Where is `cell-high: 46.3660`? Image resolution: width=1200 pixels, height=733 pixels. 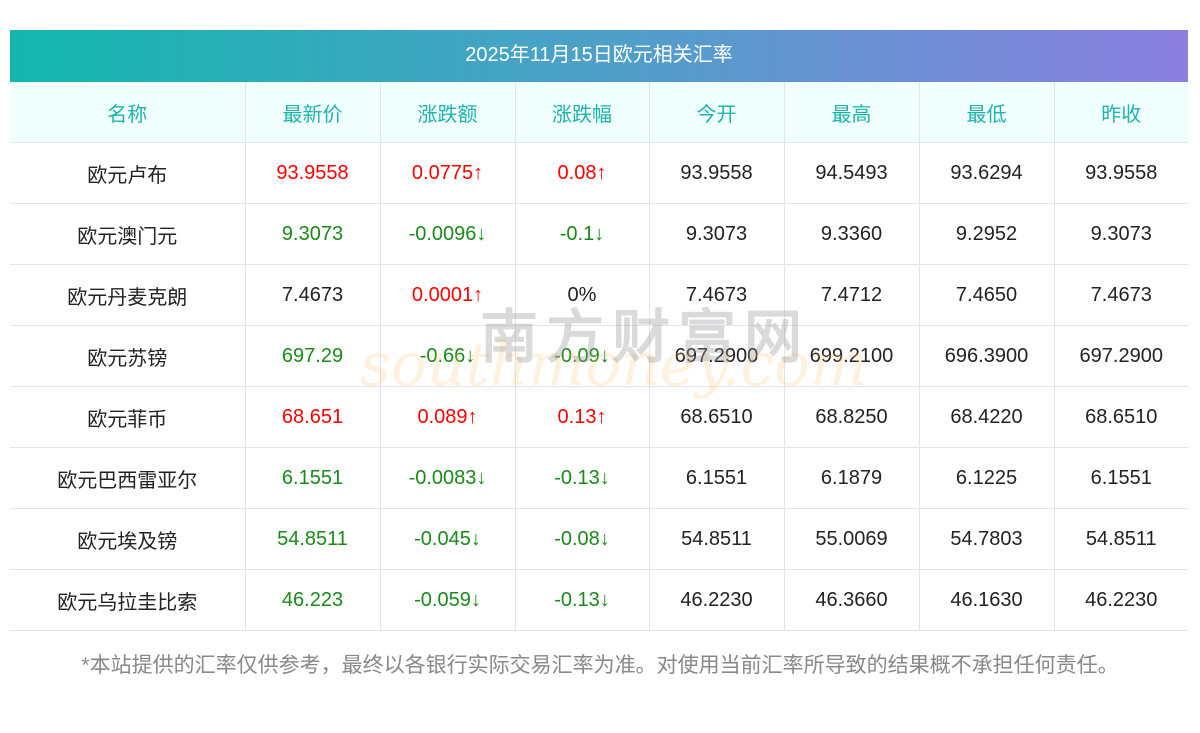 cell-high: 46.3660 is located at coordinates (851, 600).